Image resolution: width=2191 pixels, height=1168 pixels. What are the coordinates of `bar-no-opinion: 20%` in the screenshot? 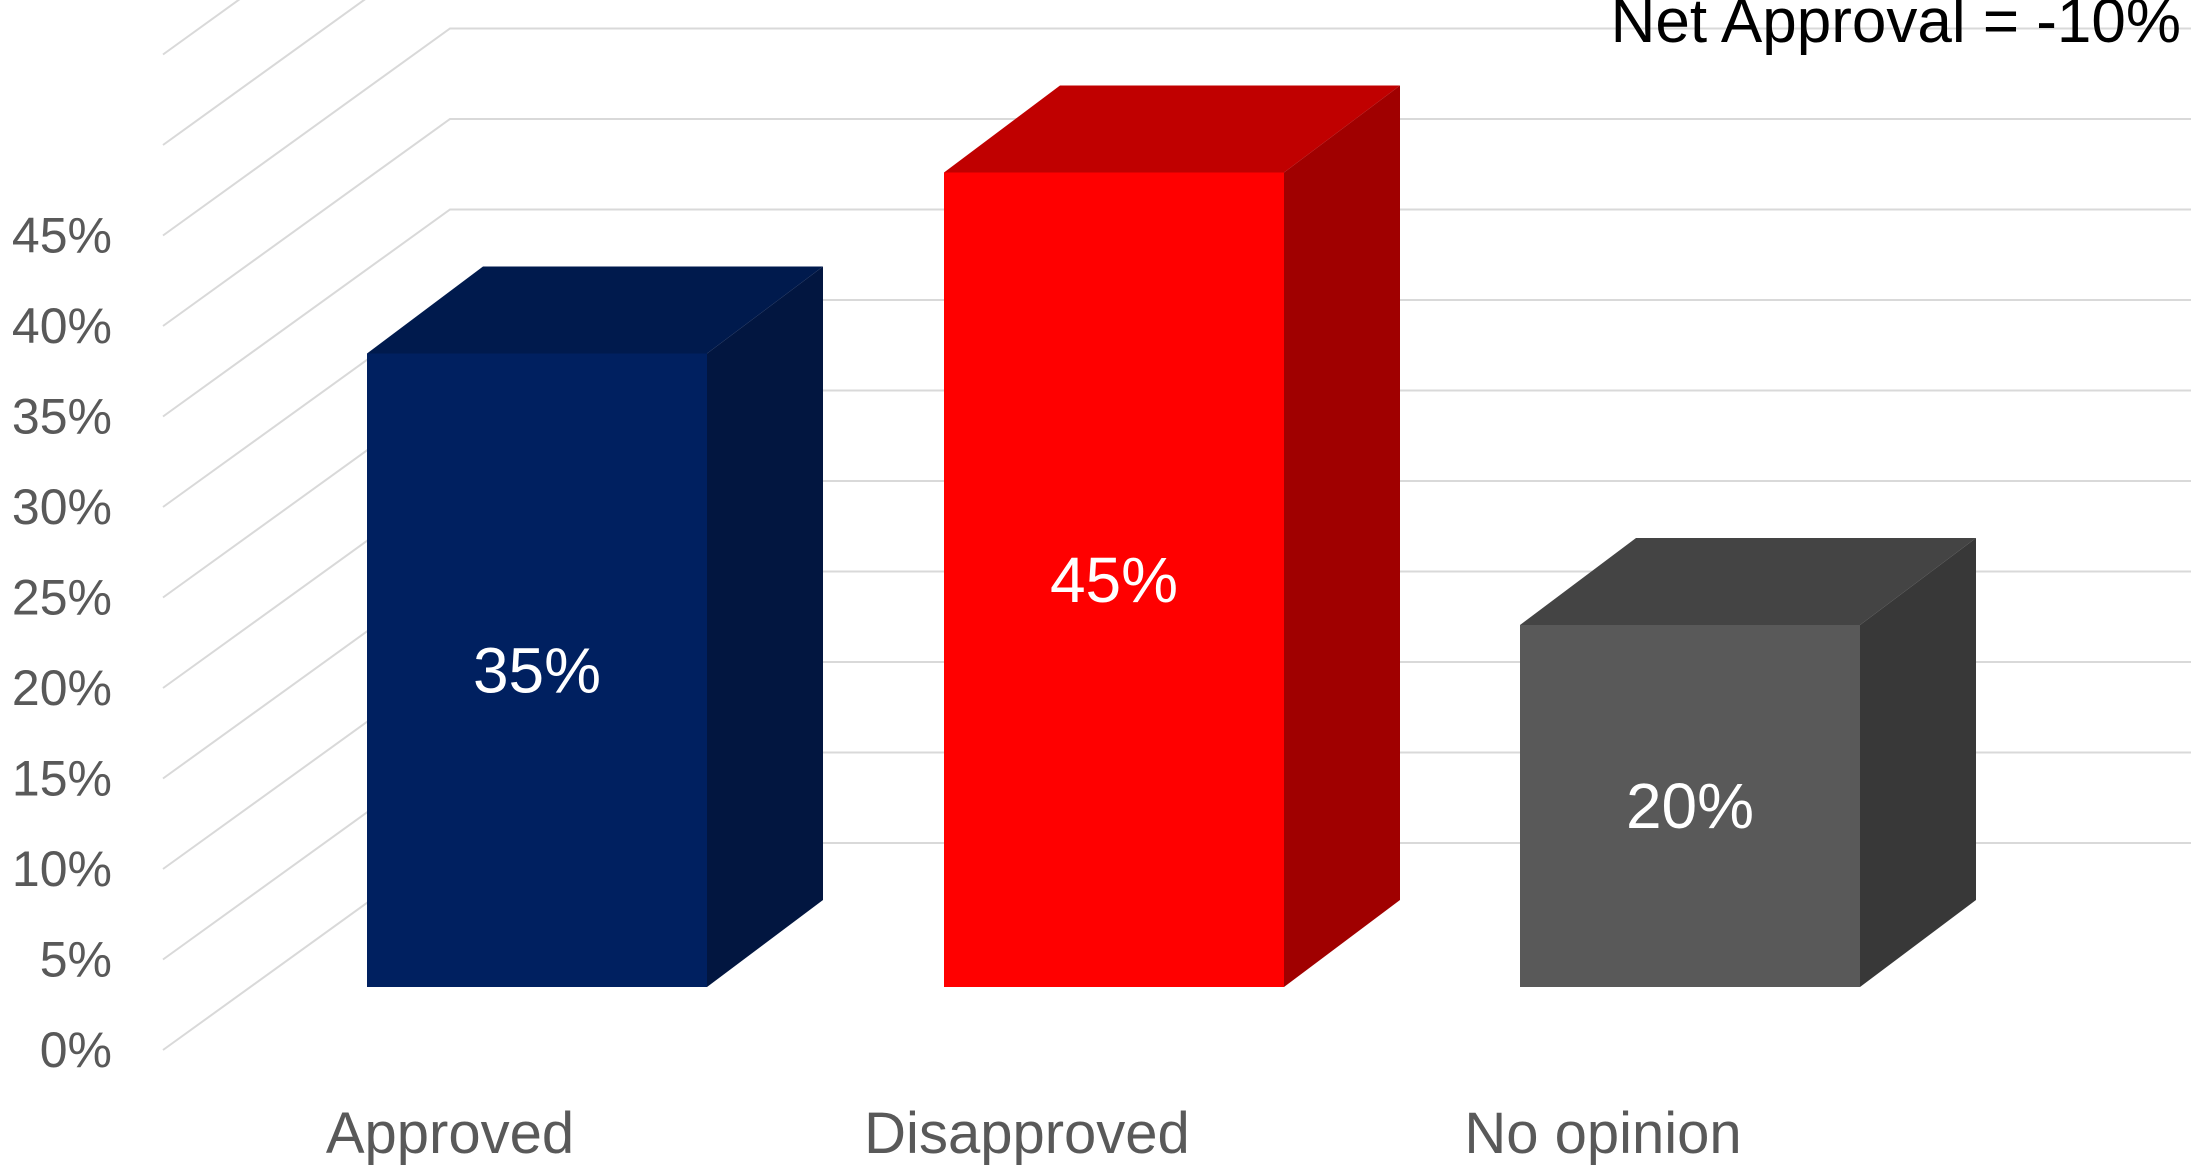 It's located at (1748, 762).